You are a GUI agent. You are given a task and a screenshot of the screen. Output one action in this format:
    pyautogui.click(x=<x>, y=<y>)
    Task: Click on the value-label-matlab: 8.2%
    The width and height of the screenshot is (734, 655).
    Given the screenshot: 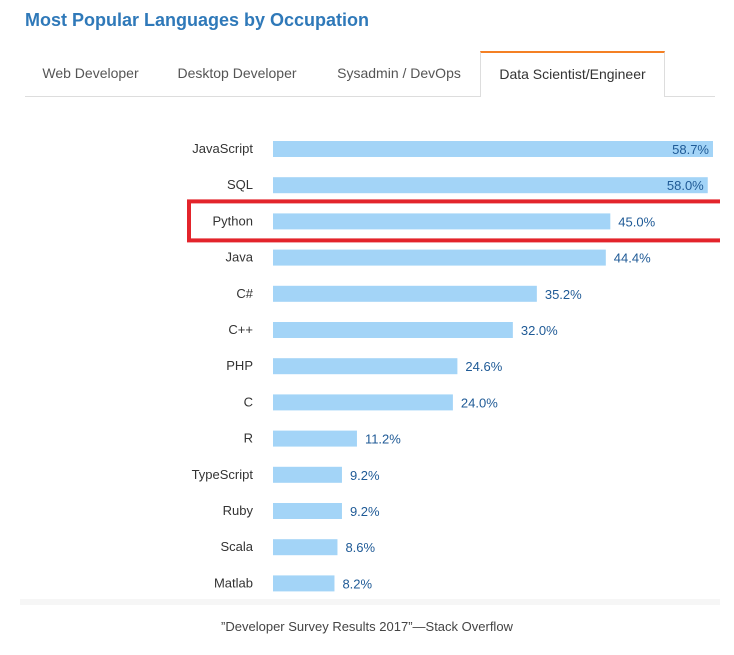 What is the action you would take?
    pyautogui.click(x=357, y=583)
    